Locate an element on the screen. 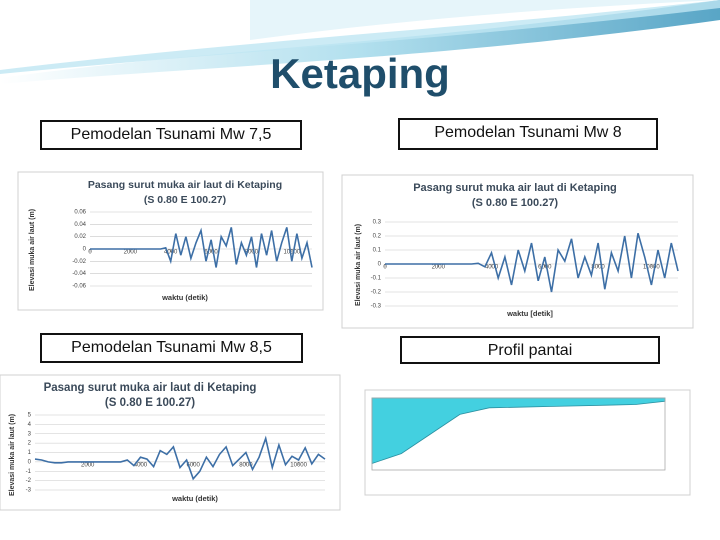  caption: Pemodelan Tsunami Mw 8 is located at coordinates (528, 134).